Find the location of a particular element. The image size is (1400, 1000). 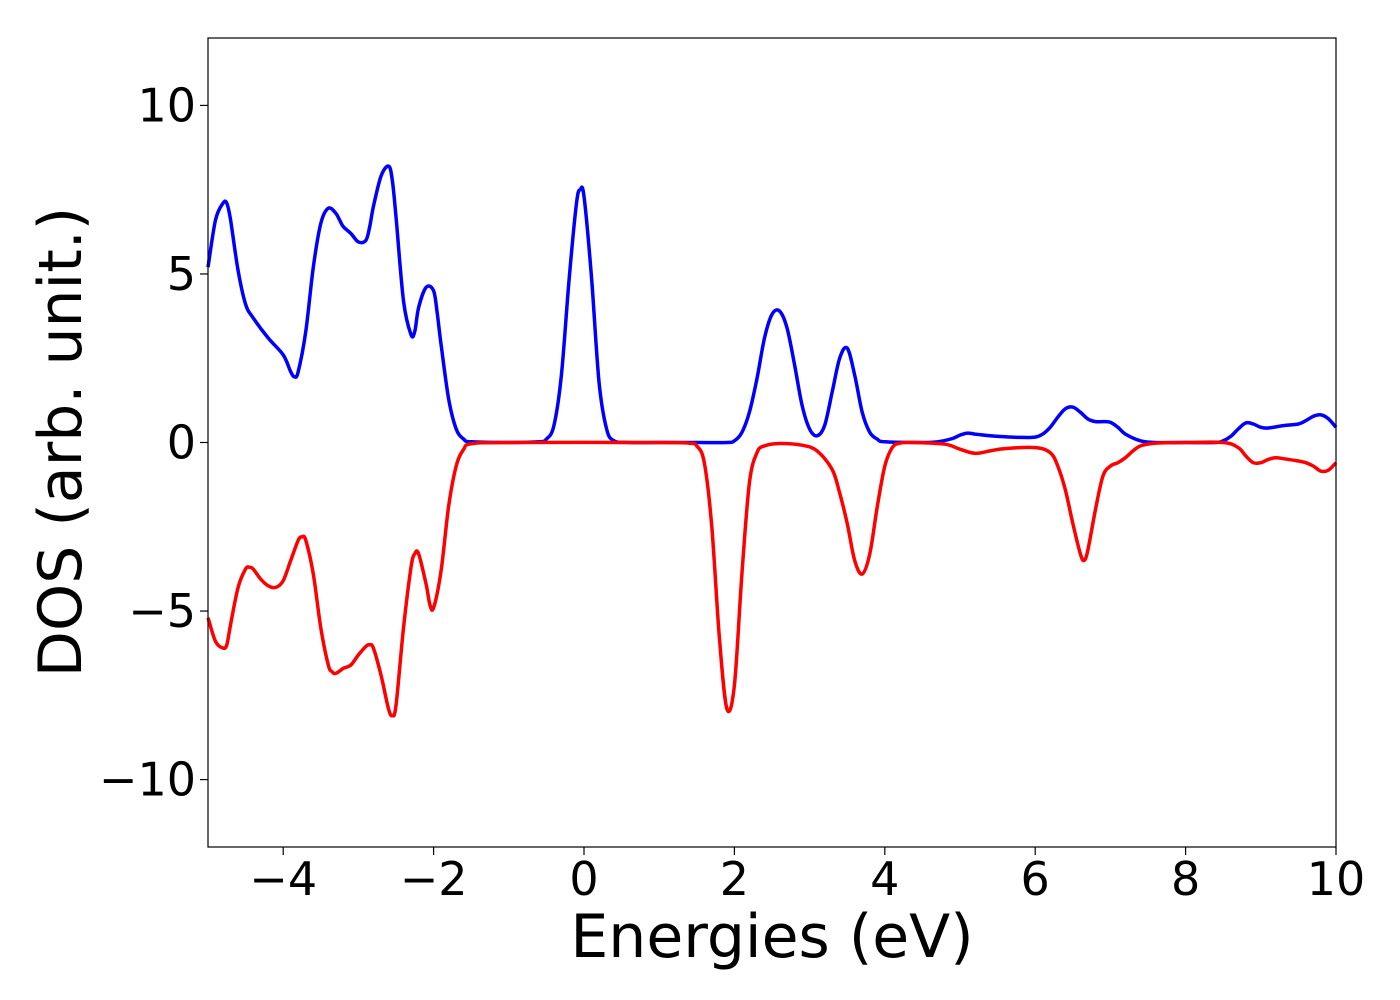

x-tick-label: 4 is located at coordinates (884, 879).